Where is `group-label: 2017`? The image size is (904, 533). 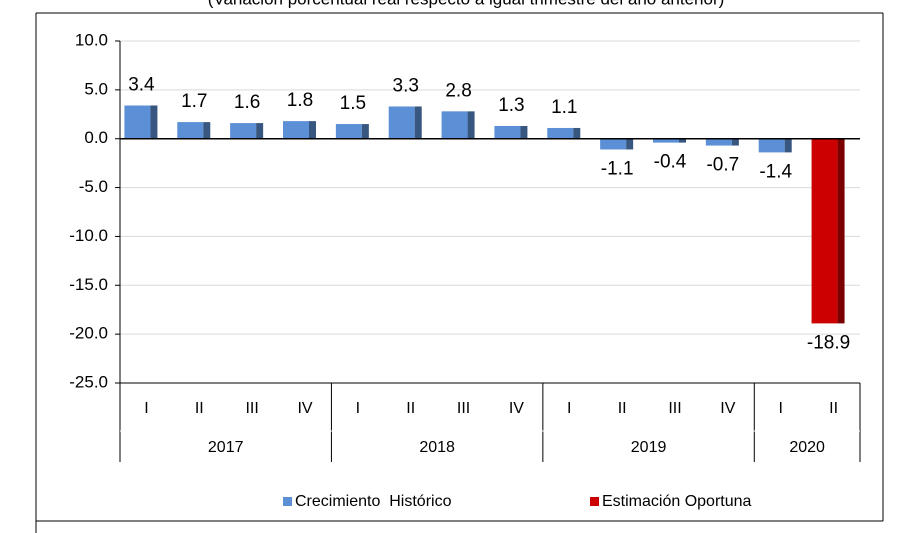 group-label: 2017 is located at coordinates (226, 447).